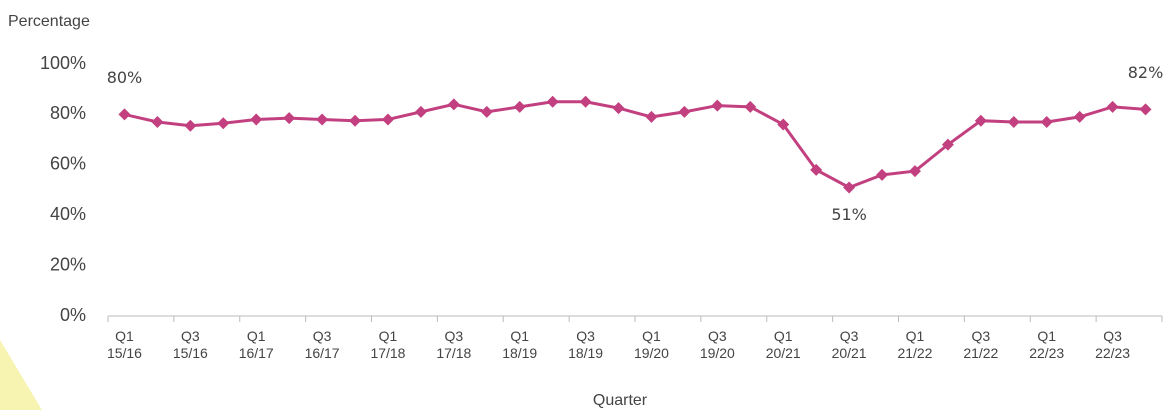  I want to click on x-tick-label: Q1 21/22, so click(915, 344).